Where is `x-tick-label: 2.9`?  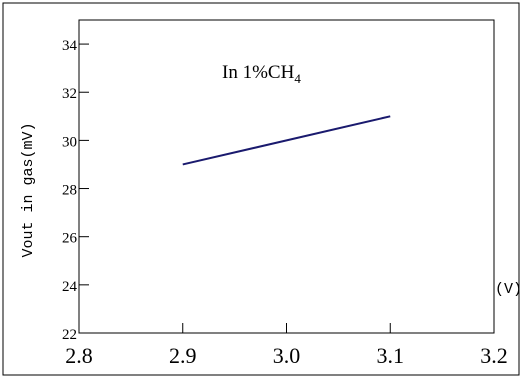 x-tick-label: 2.9 is located at coordinates (183, 355).